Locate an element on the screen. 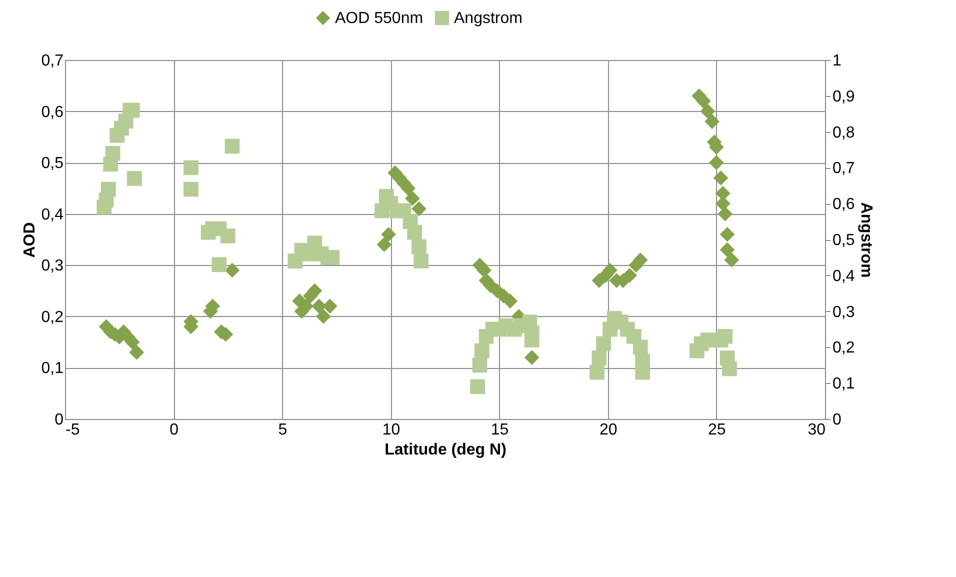  y2-tick-label: 0,5 is located at coordinates (843, 240).